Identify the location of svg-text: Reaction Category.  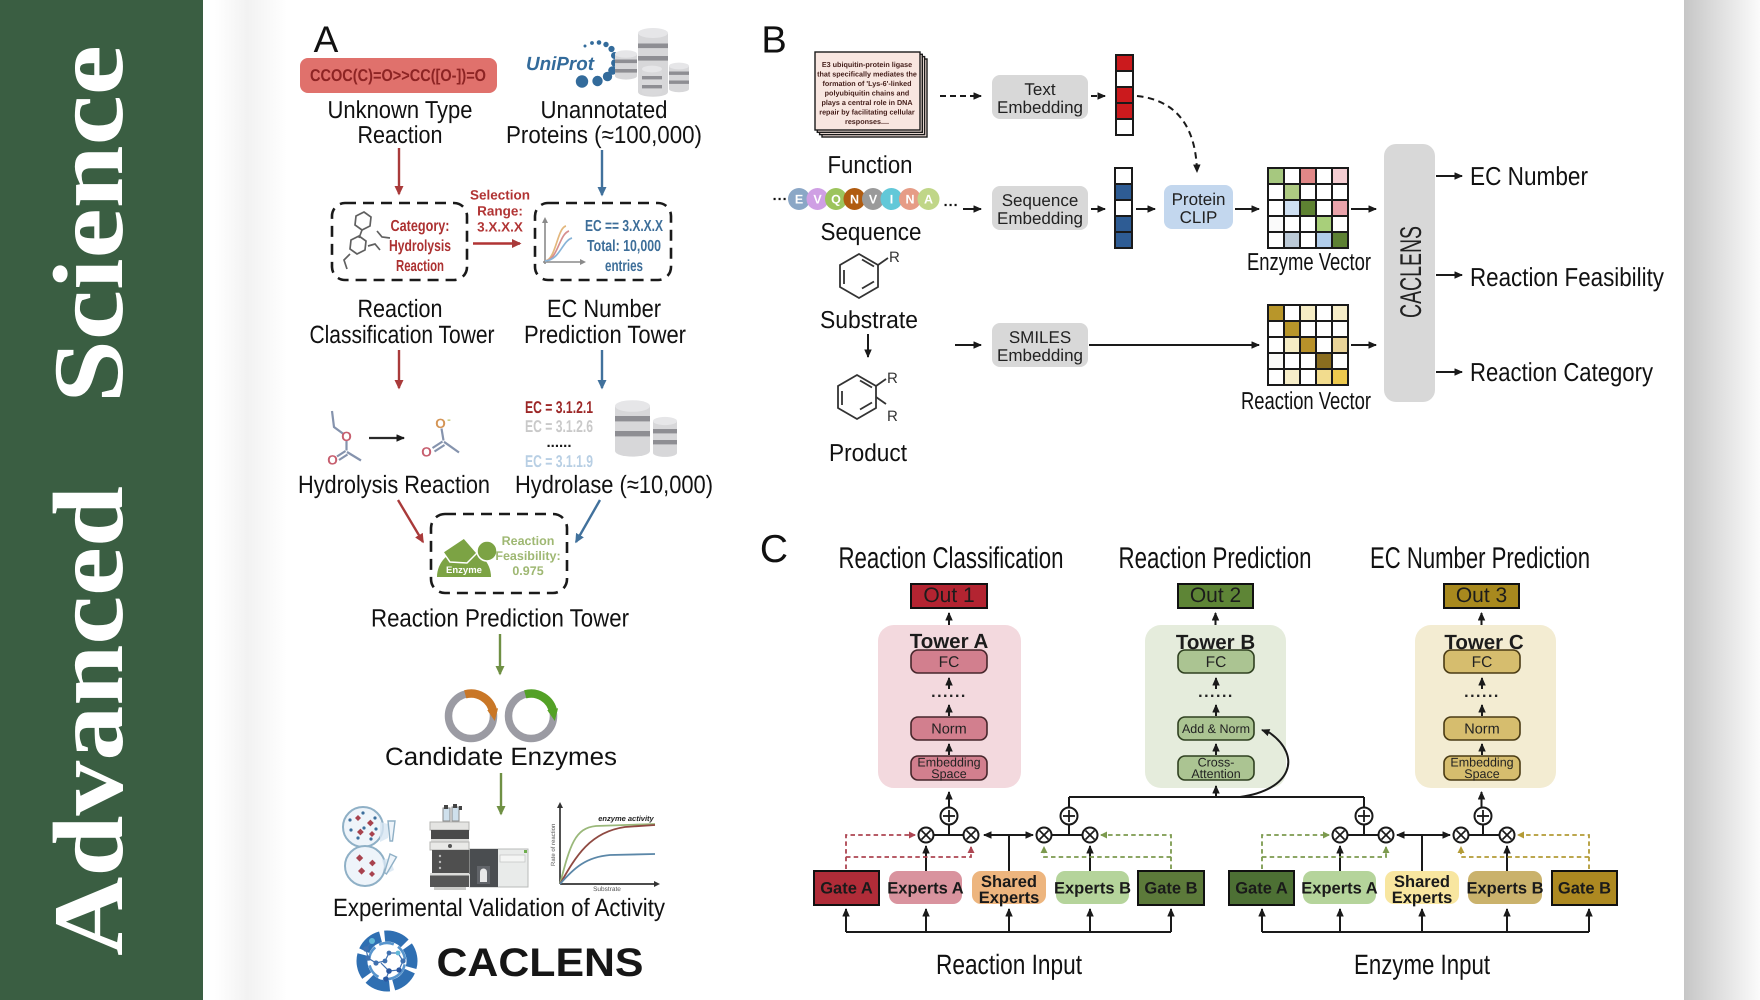
(1561, 372).